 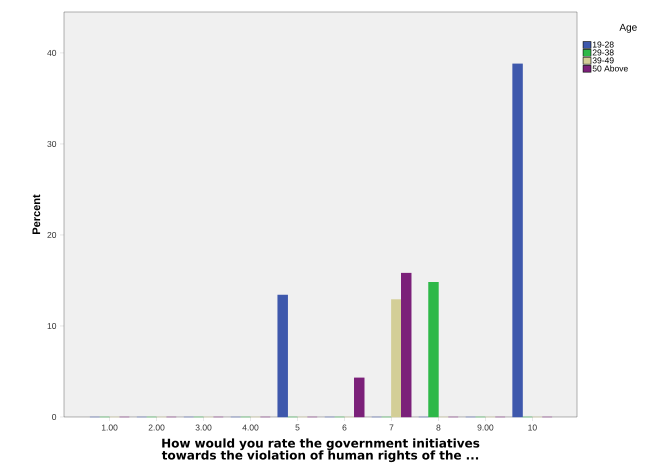 I want to click on y-tick-label: 40, so click(x=51, y=53).